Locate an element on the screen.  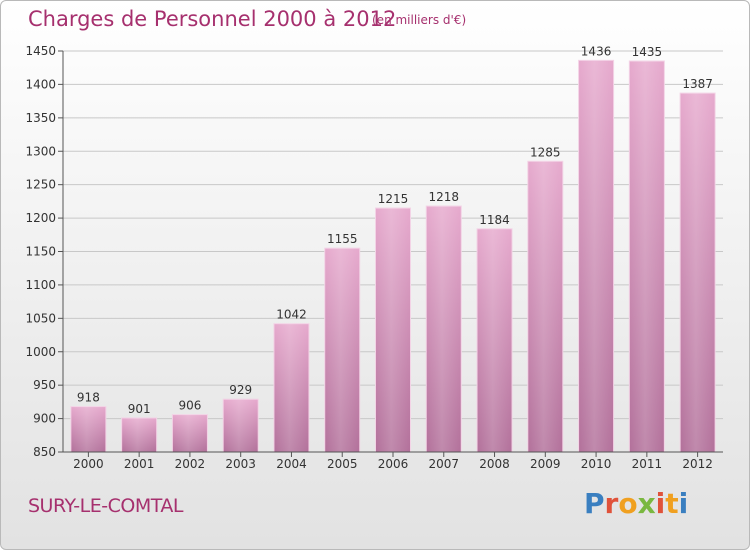
y-tick-label: 900 is located at coordinates (44, 419).